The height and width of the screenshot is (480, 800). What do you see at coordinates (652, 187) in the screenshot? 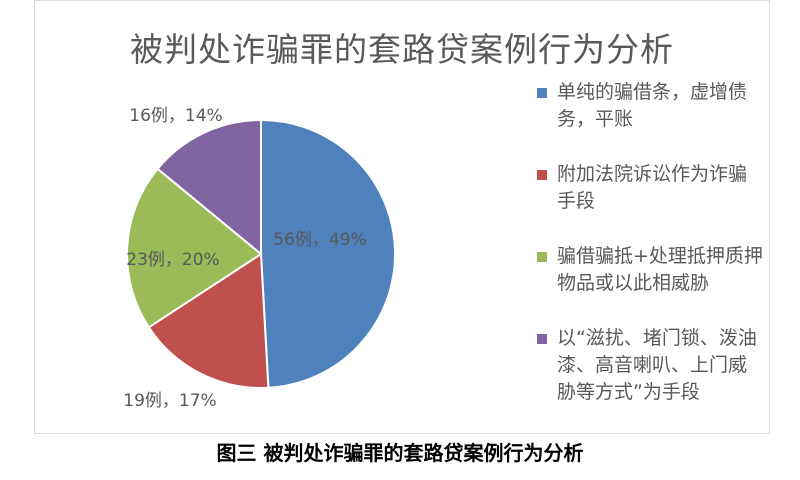
I see `legend-label: 附加法院诉讼作为诈骗手段` at bounding box center [652, 187].